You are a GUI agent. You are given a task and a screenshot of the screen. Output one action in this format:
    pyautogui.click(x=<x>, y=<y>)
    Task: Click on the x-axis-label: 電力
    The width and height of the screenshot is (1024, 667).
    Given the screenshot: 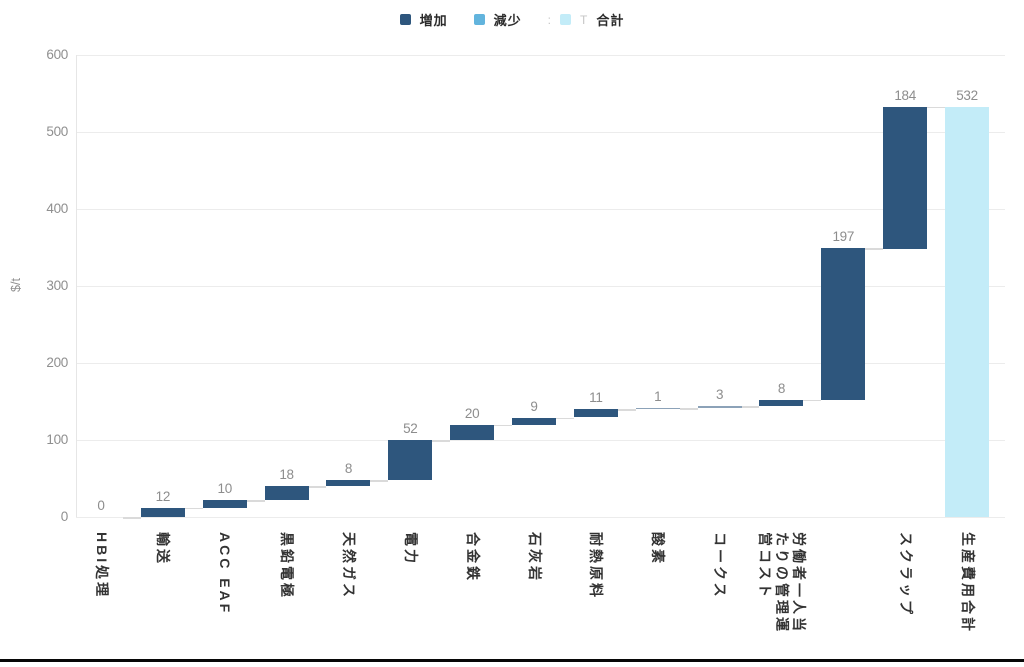 What is the action you would take?
    pyautogui.click(x=410, y=549)
    